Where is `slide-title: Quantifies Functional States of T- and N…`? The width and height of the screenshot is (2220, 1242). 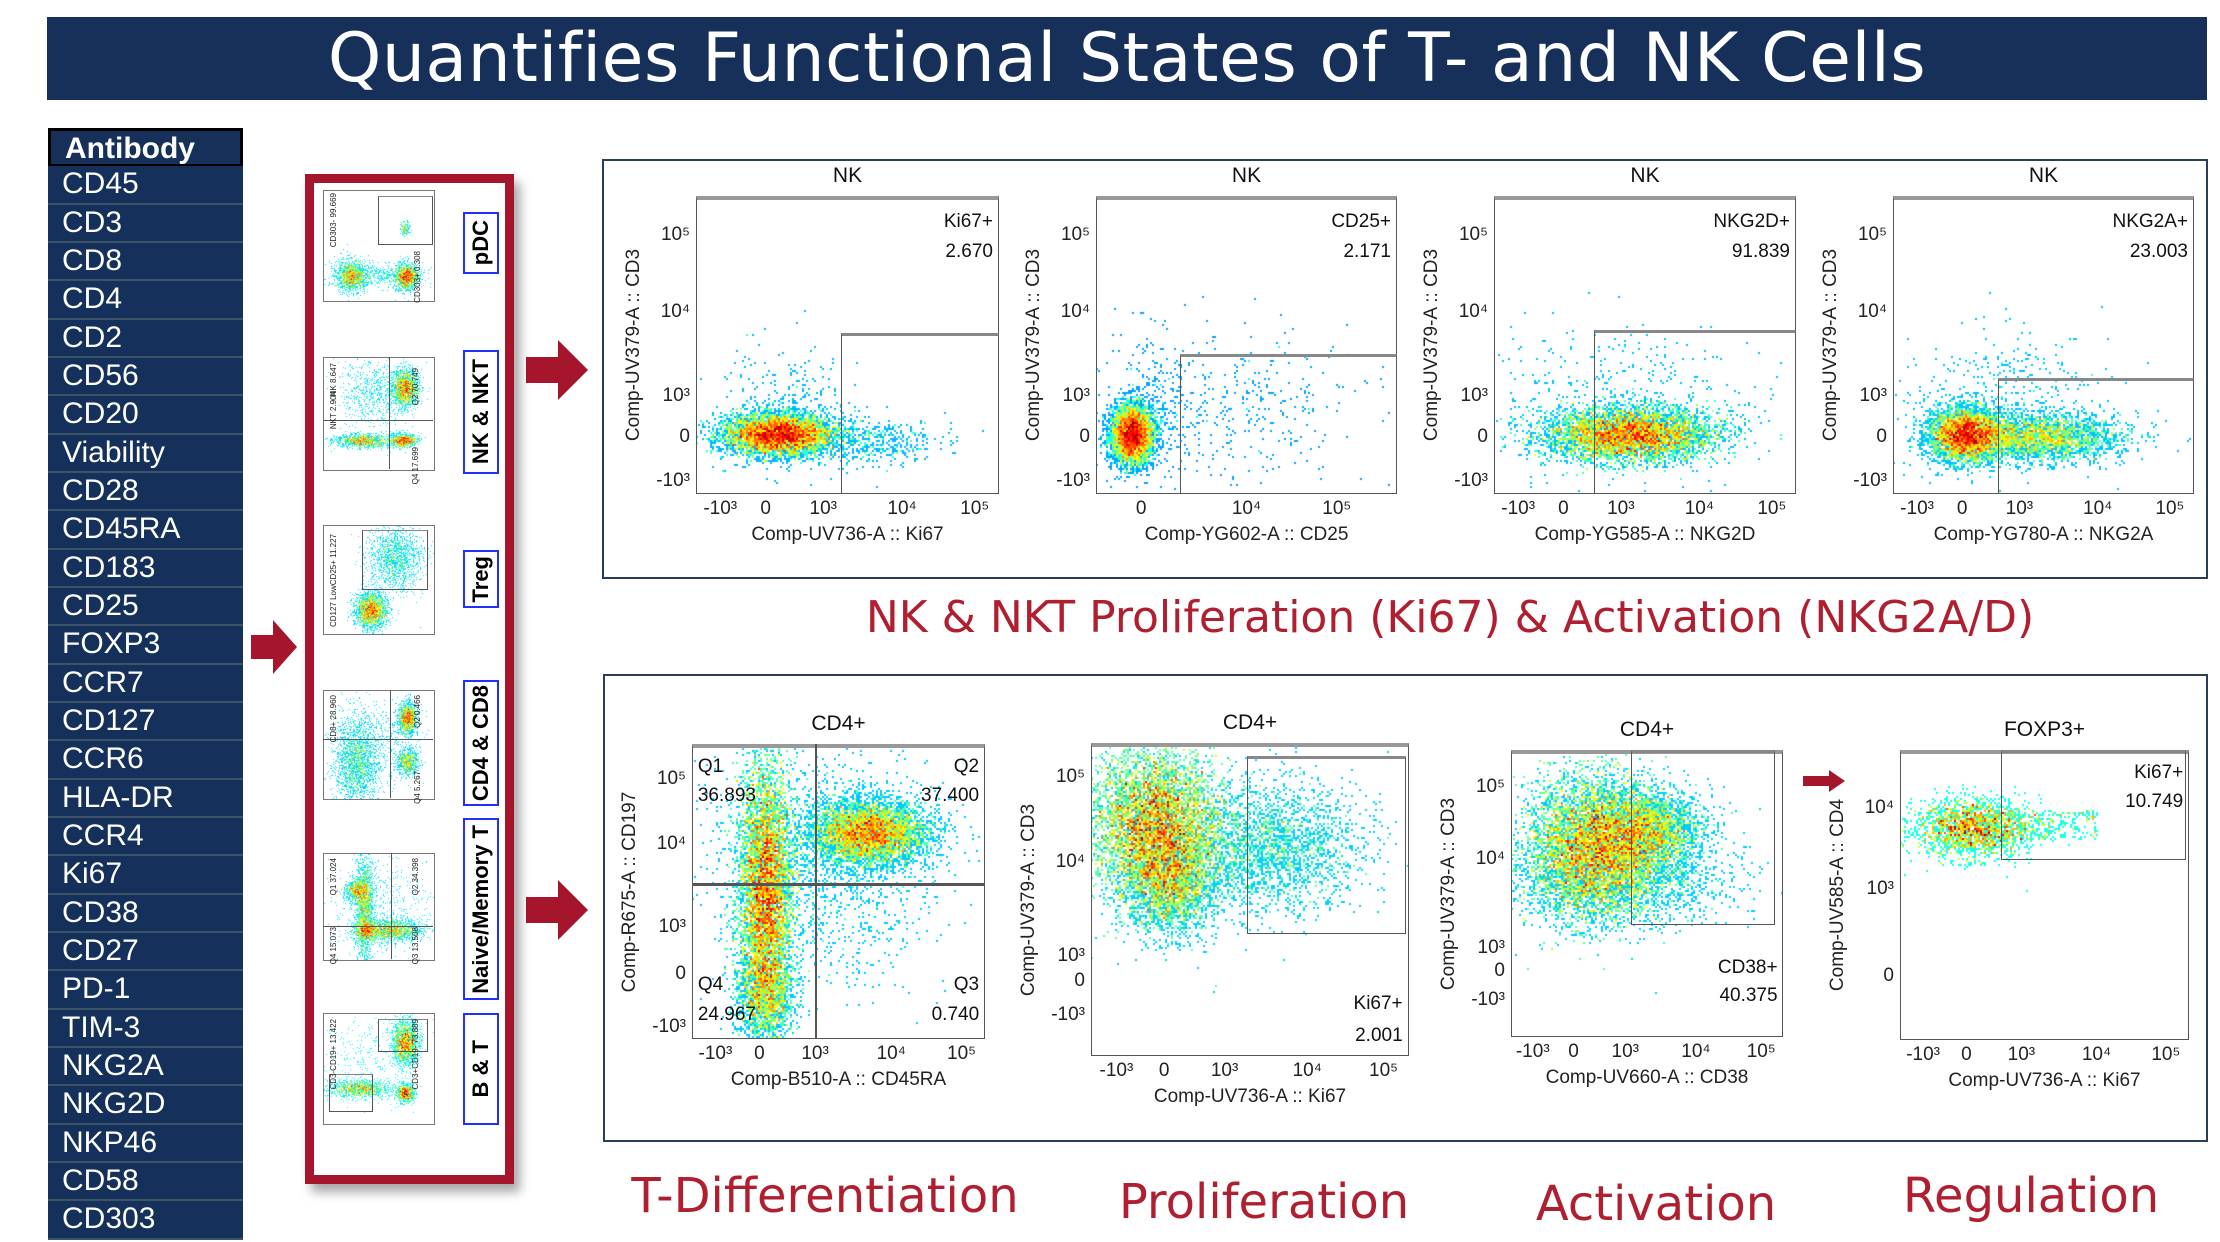 slide-title: Quantifies Functional States of T- and N… is located at coordinates (1127, 58).